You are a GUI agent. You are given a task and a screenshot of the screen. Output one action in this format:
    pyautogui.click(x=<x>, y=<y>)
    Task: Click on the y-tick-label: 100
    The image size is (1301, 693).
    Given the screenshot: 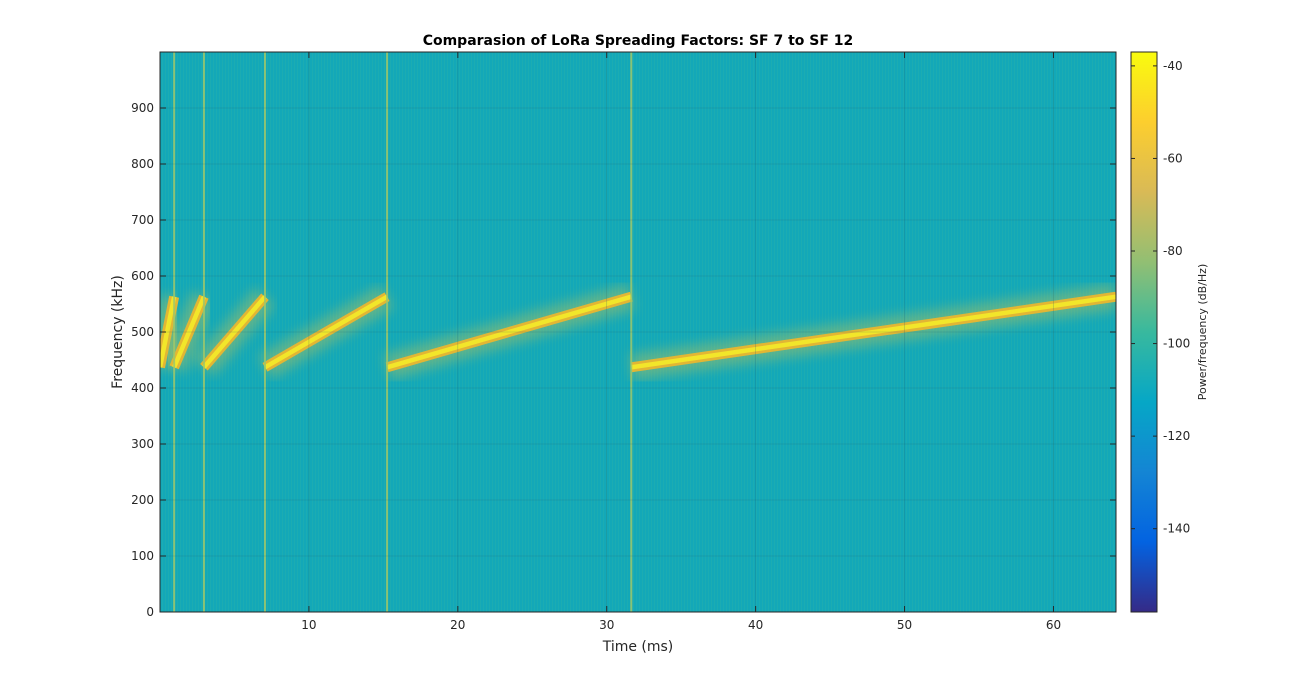 What is the action you would take?
    pyautogui.click(x=142, y=556)
    